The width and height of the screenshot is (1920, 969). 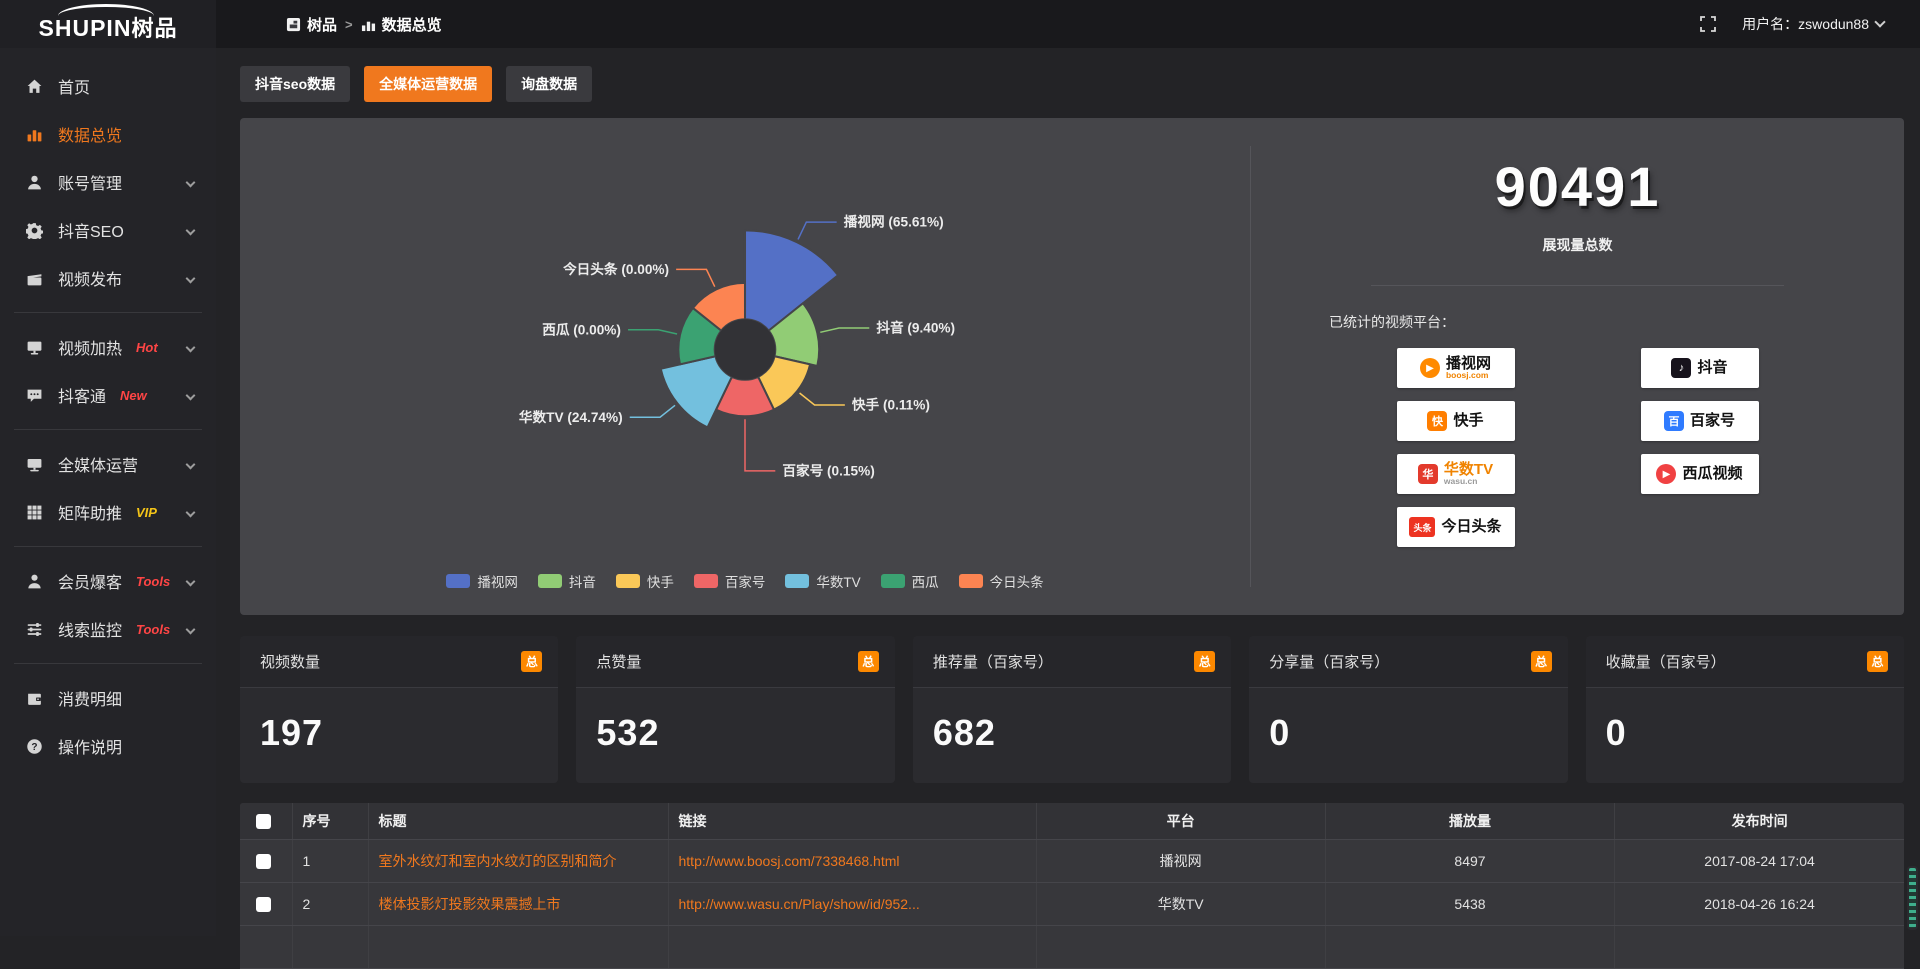 I want to click on username-label: 用户名：zswodun88, so click(x=1805, y=24).